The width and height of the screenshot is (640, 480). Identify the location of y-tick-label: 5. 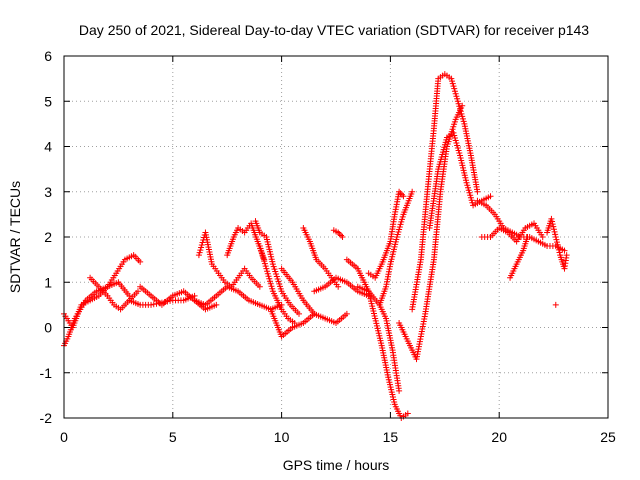
(48, 101).